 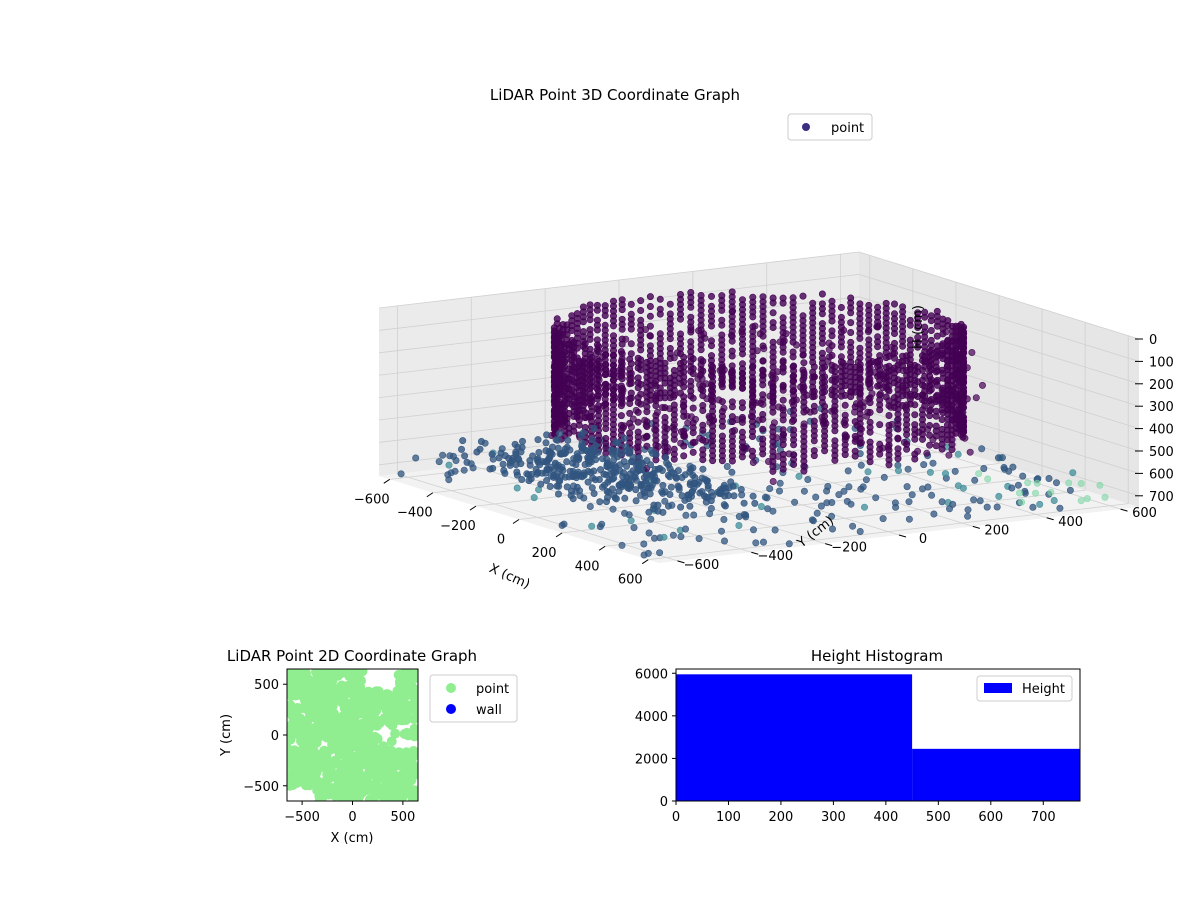 I want to click on histogram-legend: Height, so click(x=1024, y=688).